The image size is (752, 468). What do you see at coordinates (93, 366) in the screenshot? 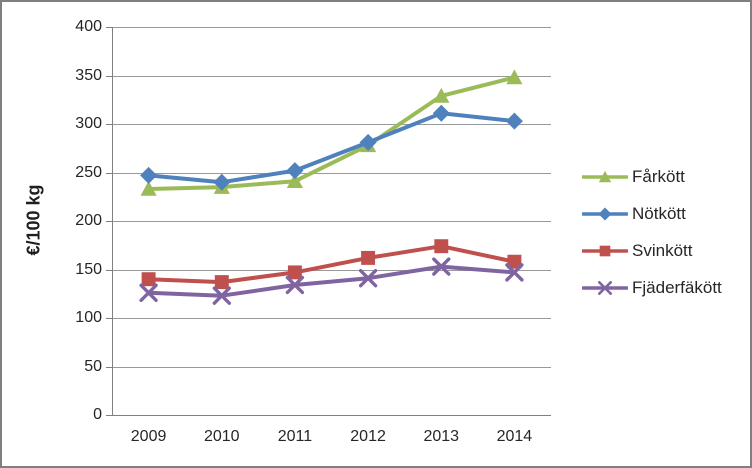
I see `y-tick-label: 50` at bounding box center [93, 366].